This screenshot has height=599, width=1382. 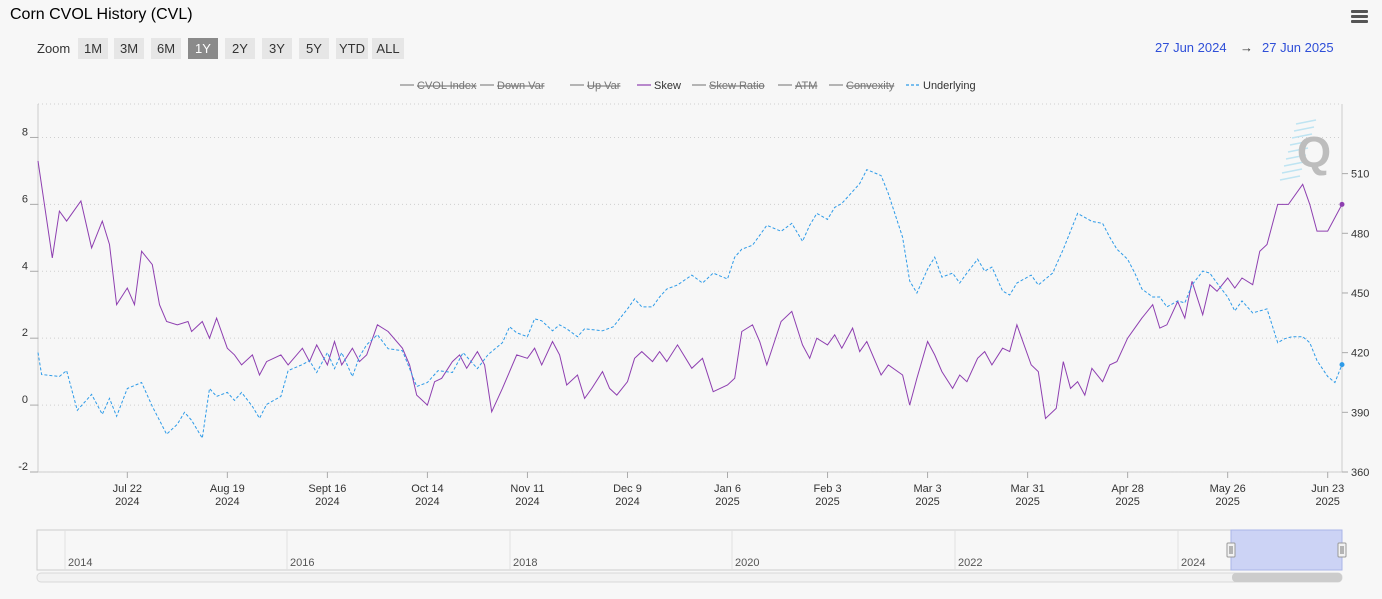 What do you see at coordinates (870, 86) in the screenshot?
I see `legend-item-convexity: Convexity` at bounding box center [870, 86].